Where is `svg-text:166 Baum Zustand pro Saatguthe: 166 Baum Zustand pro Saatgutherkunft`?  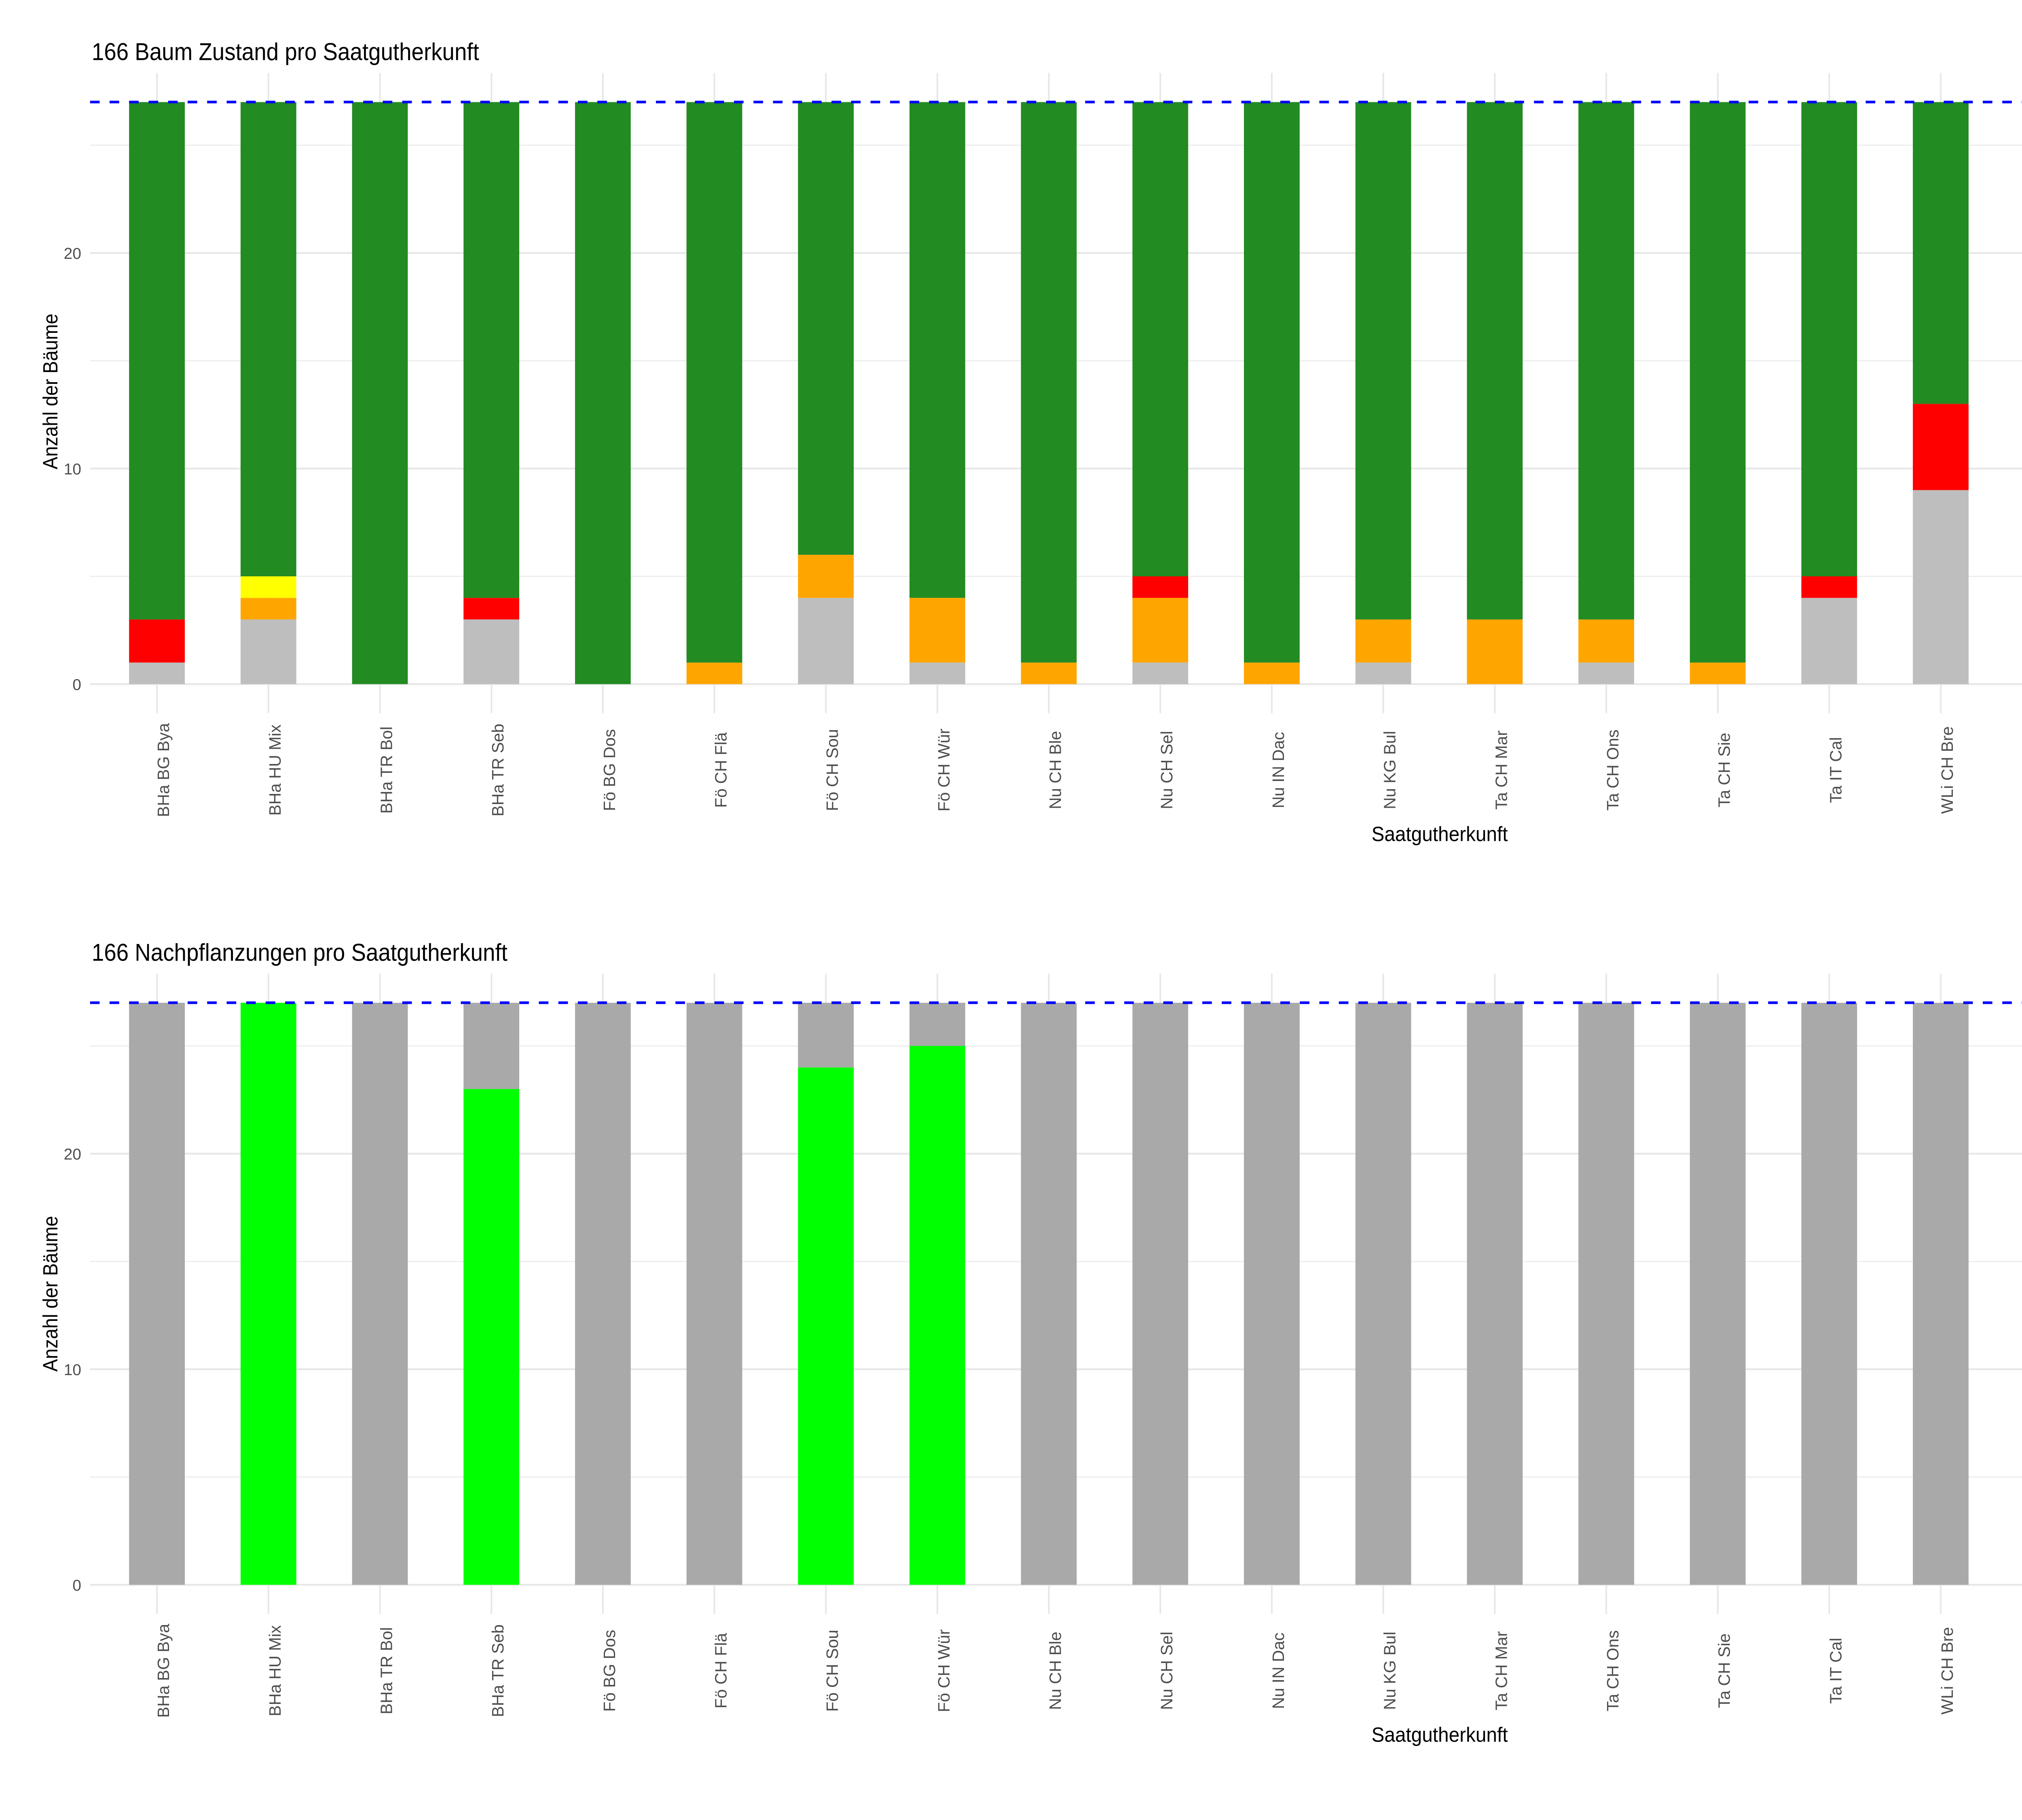
svg-text:166 Baum Zustand pro Saatguthe: 166 Baum Zustand pro Saatgutherkunft is located at coordinates (285, 52).